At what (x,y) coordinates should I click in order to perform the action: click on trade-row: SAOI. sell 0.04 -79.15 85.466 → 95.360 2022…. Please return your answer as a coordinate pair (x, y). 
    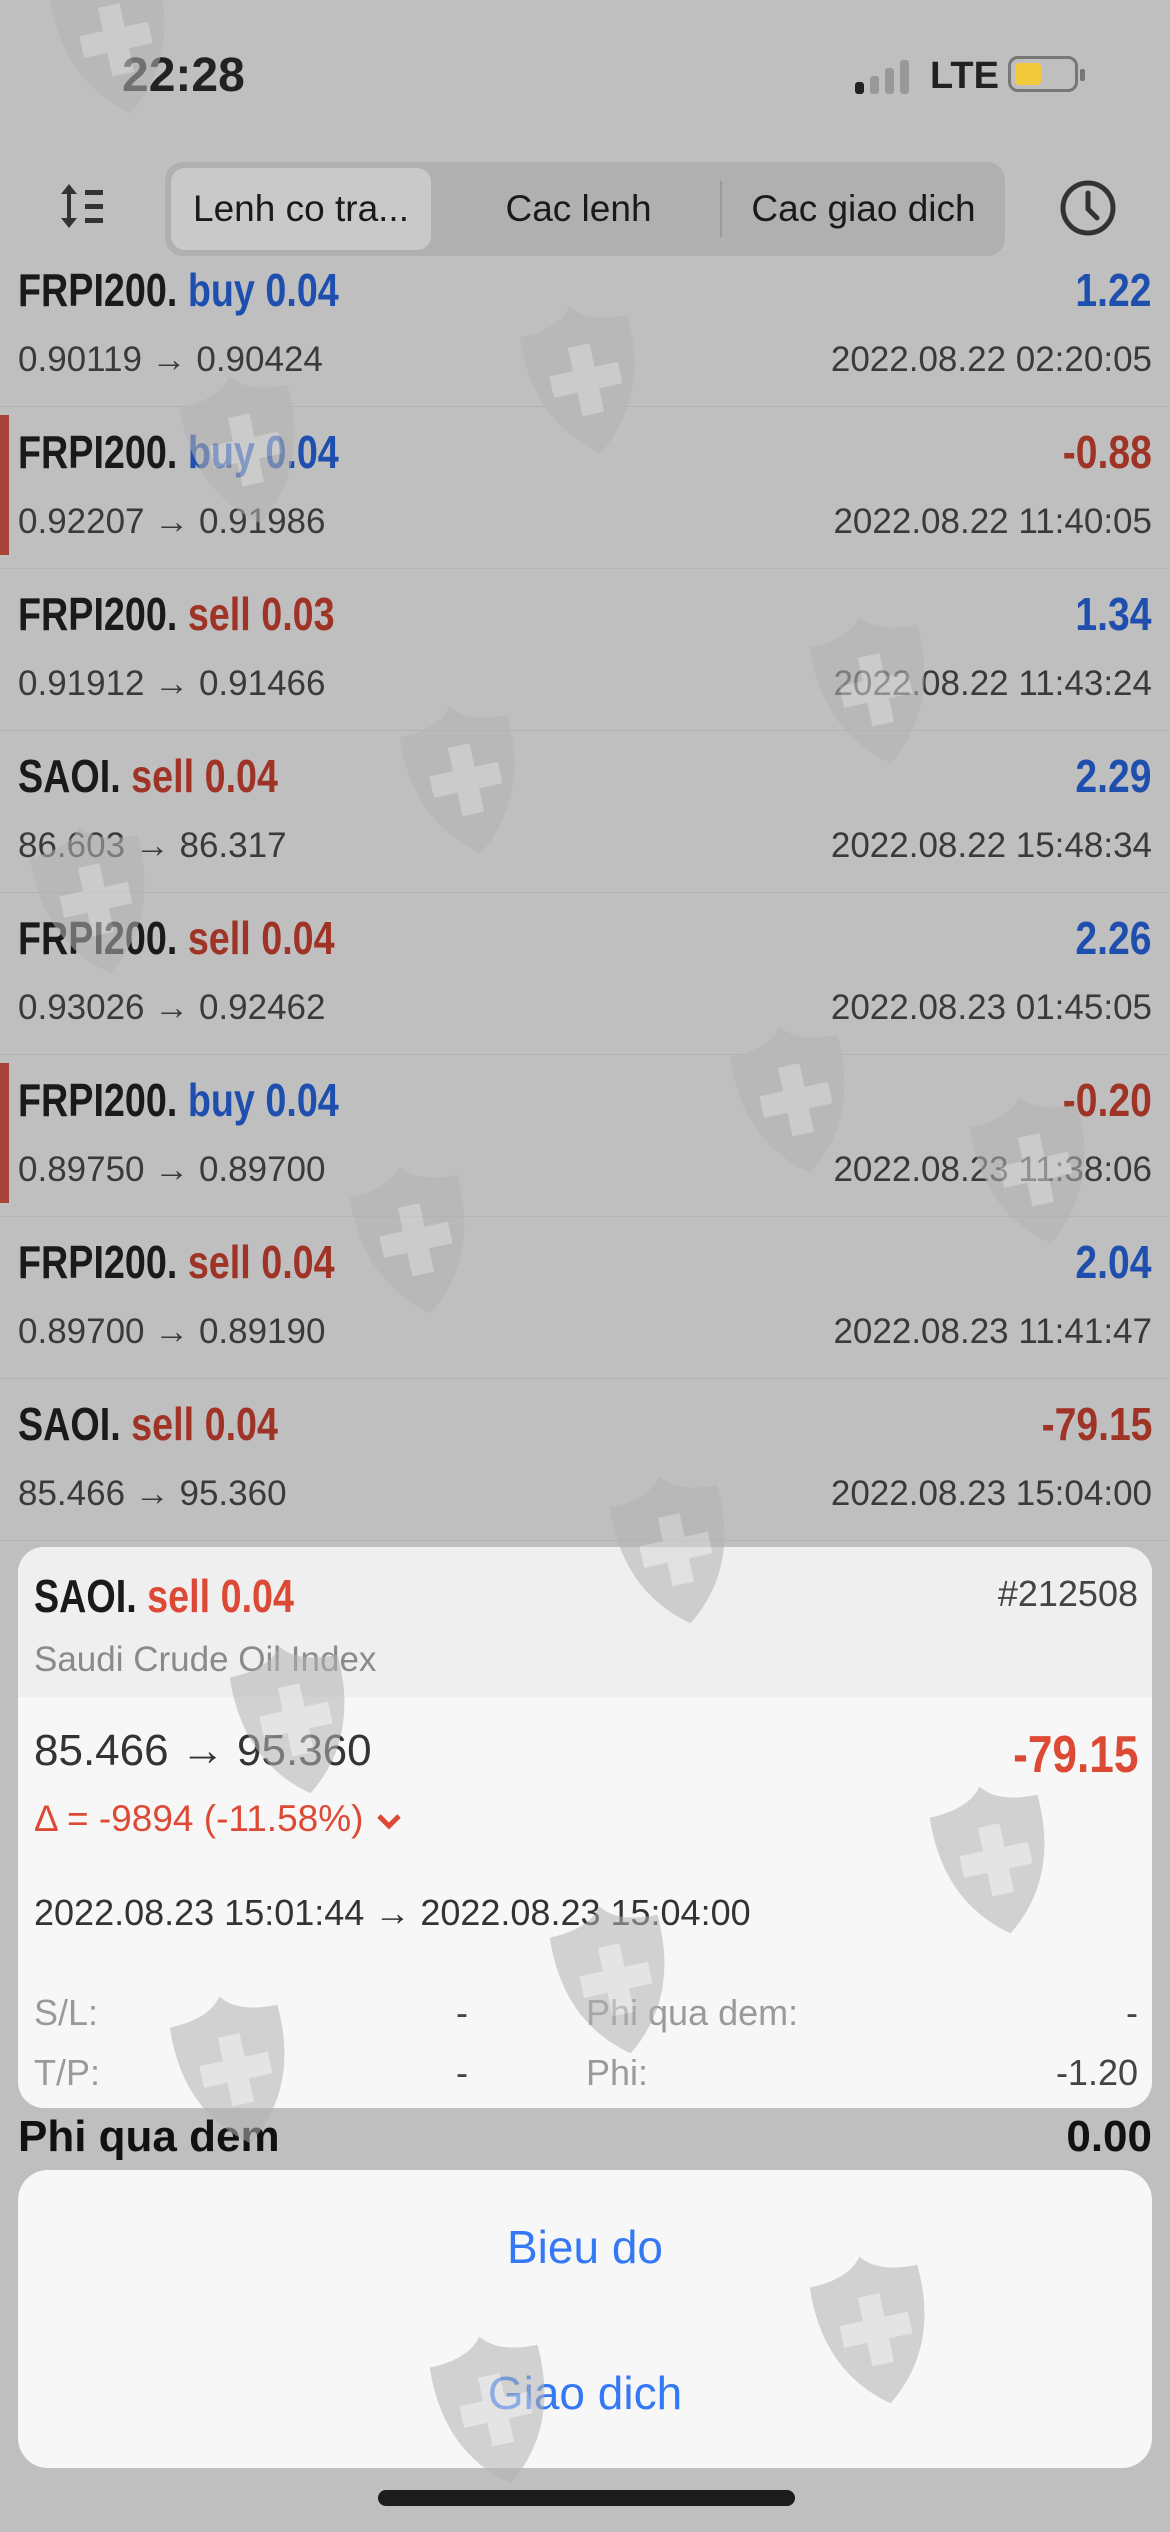
    Looking at the image, I should click on (585, 1460).